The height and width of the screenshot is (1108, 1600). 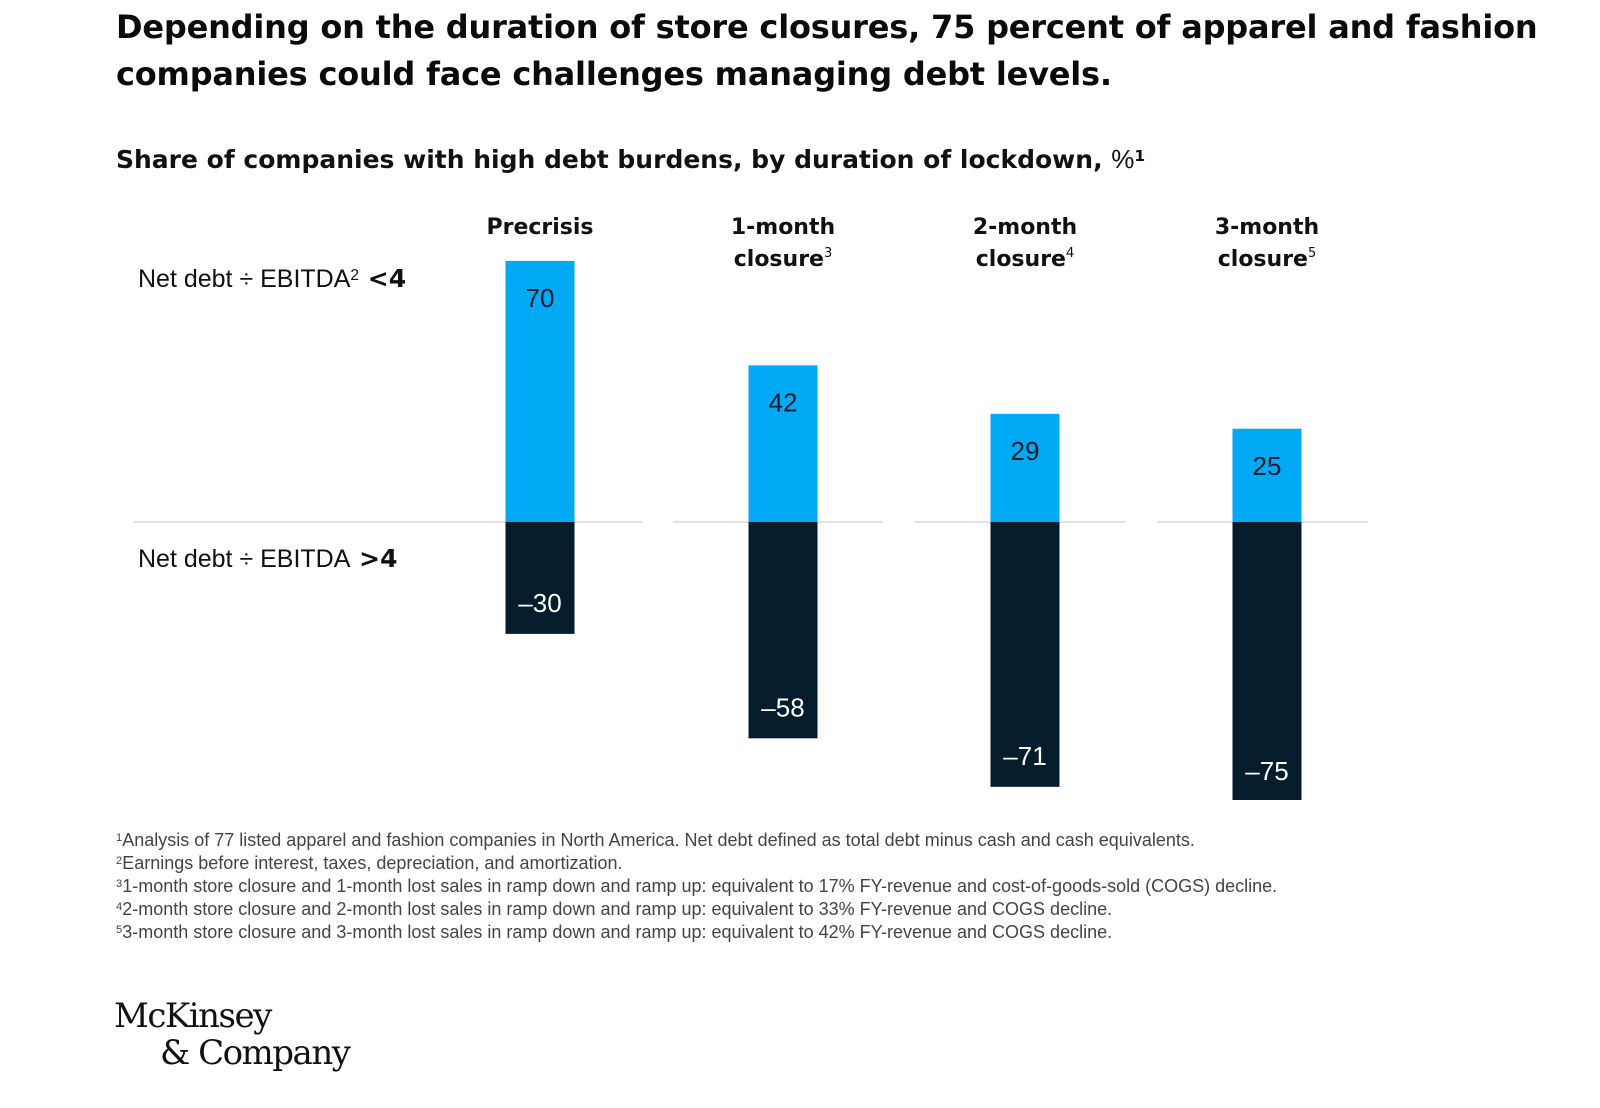 What do you see at coordinates (782, 707) in the screenshot?
I see `value-label-high-debt-2: –58` at bounding box center [782, 707].